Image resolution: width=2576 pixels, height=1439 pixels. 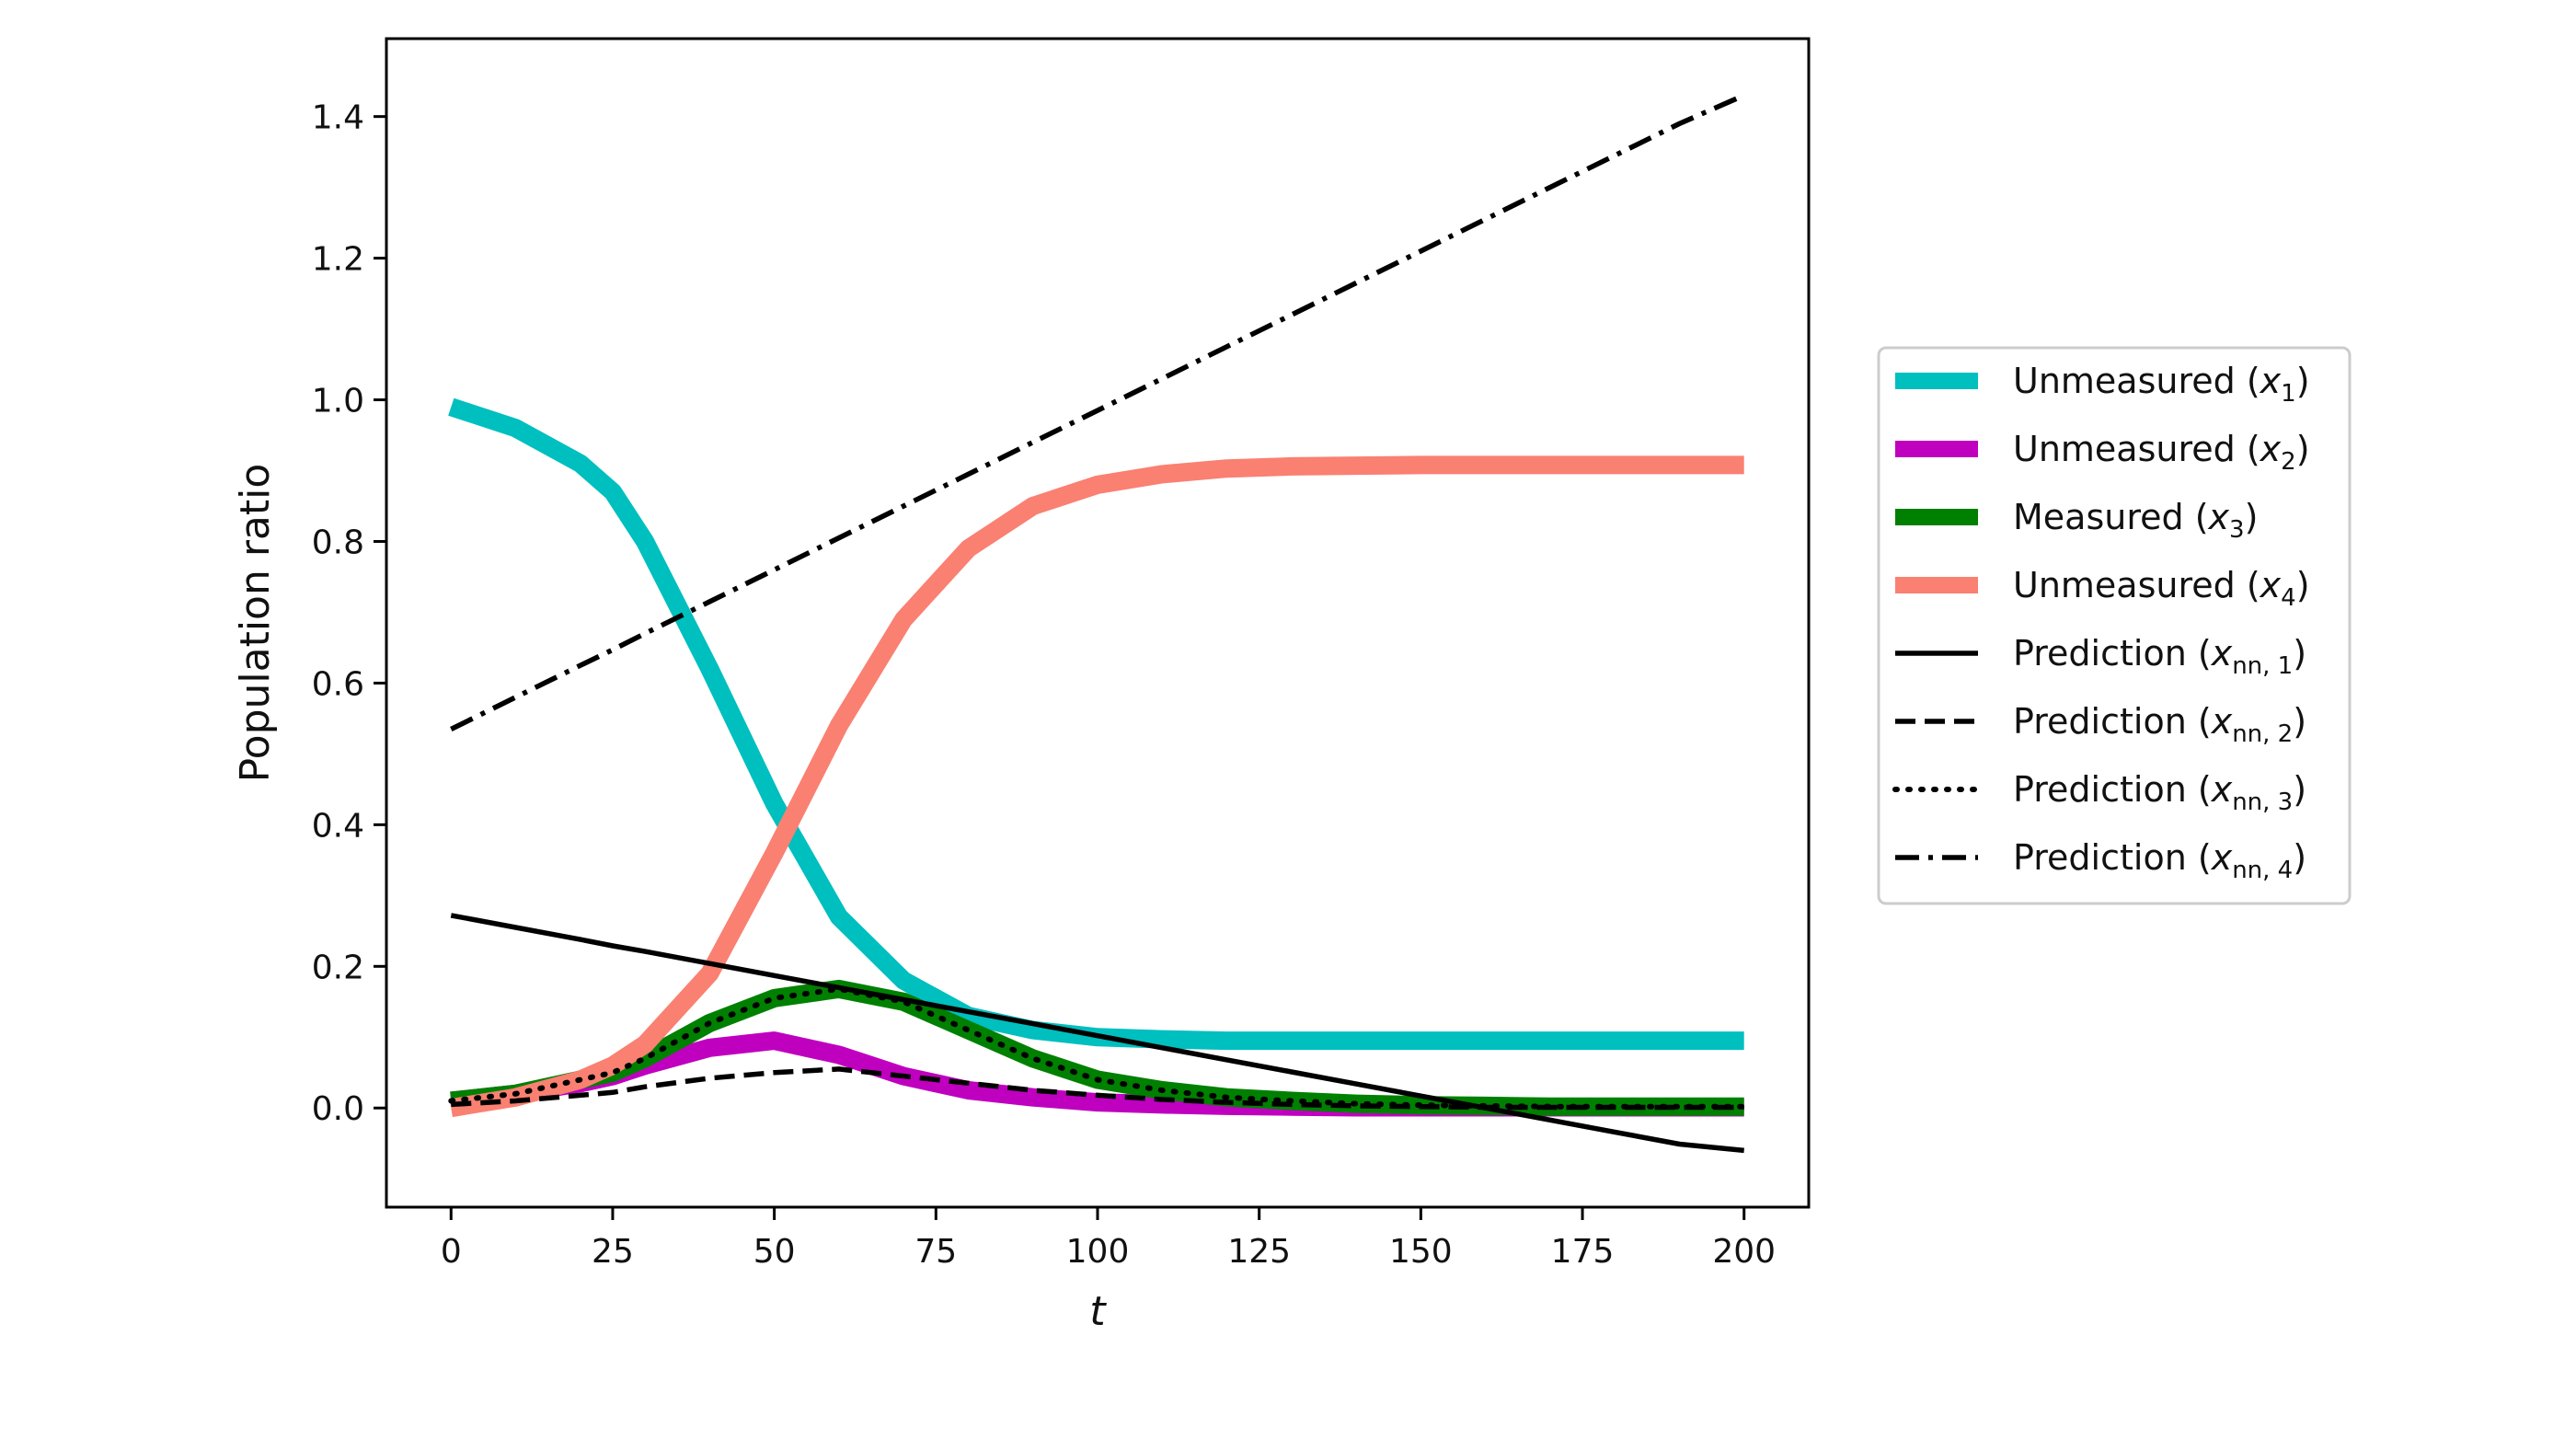 I want to click on legend-label-4: Unmeasured (x4), so click(x=2161, y=588).